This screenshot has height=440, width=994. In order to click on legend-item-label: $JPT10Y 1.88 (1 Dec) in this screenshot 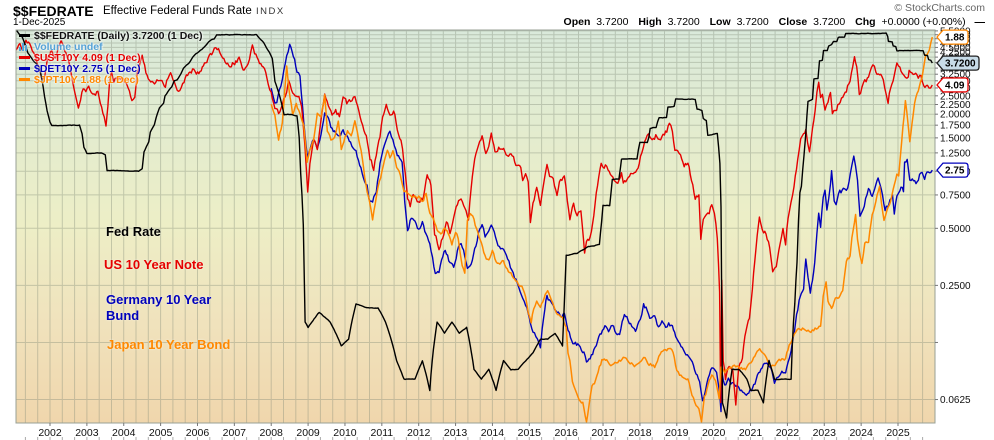, I will do `click(86, 79)`.